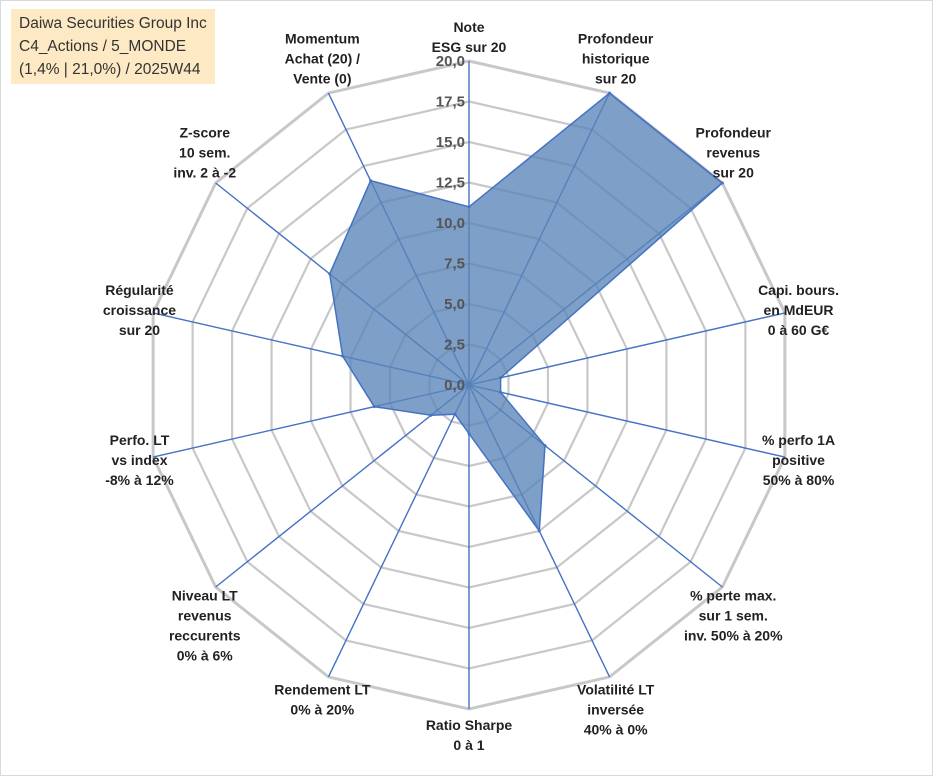  Describe the element at coordinates (110, 69) in the screenshot. I see `period-label: (1,4% | 21,0%) / 2025W44` at that location.